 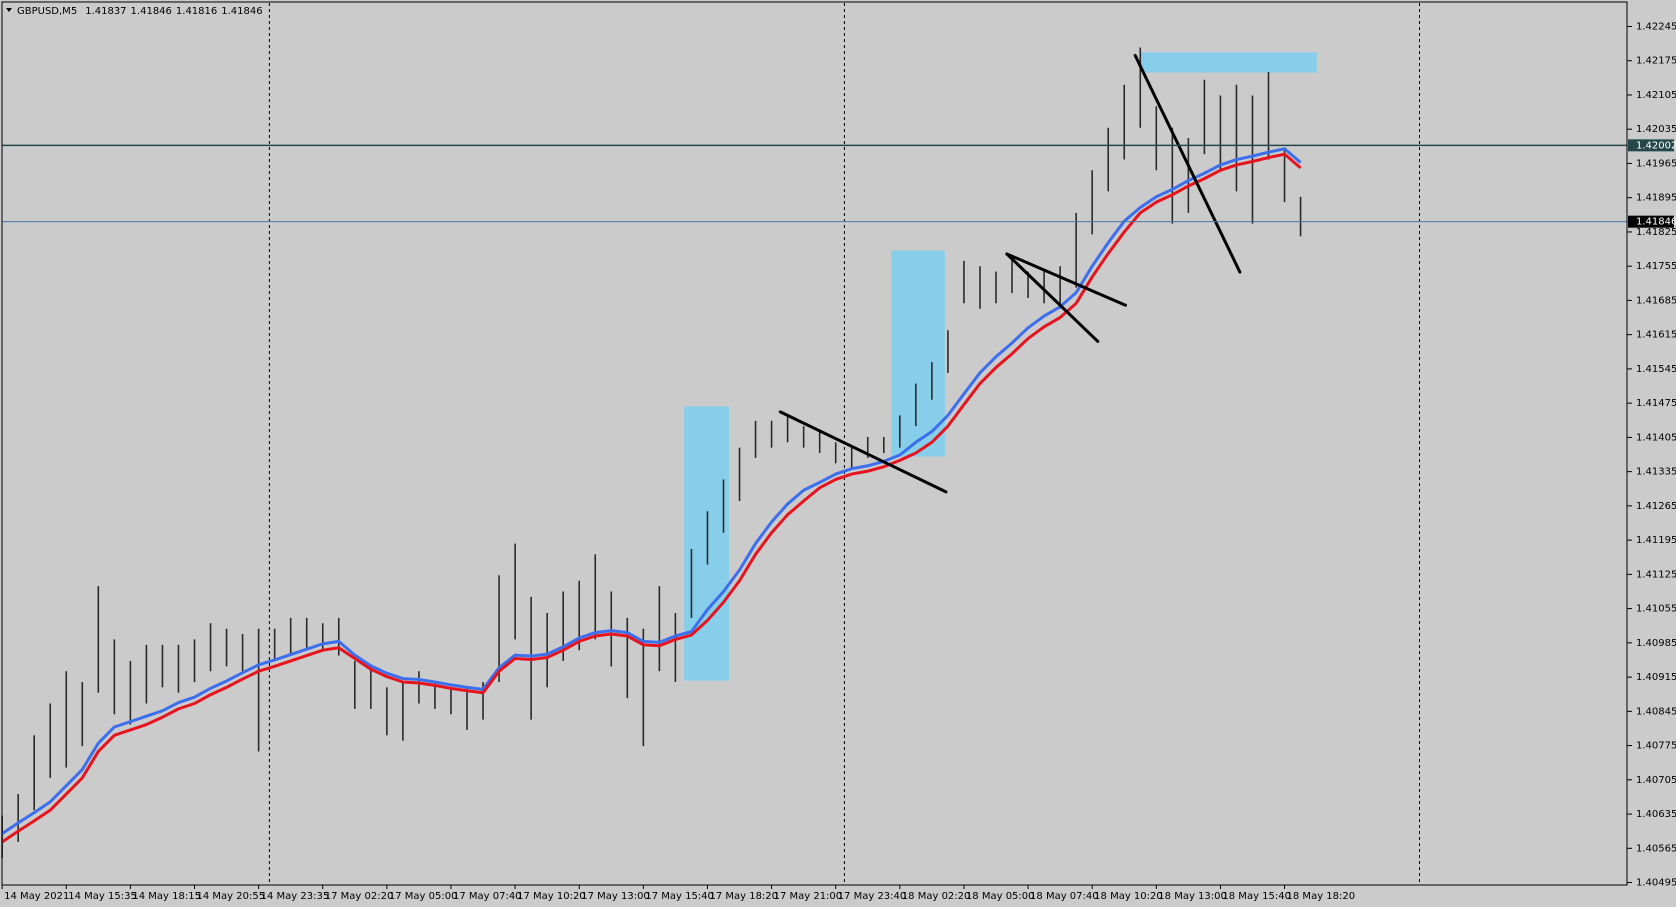 What do you see at coordinates (151, 11) in the screenshot?
I see `high: 1.41846` at bounding box center [151, 11].